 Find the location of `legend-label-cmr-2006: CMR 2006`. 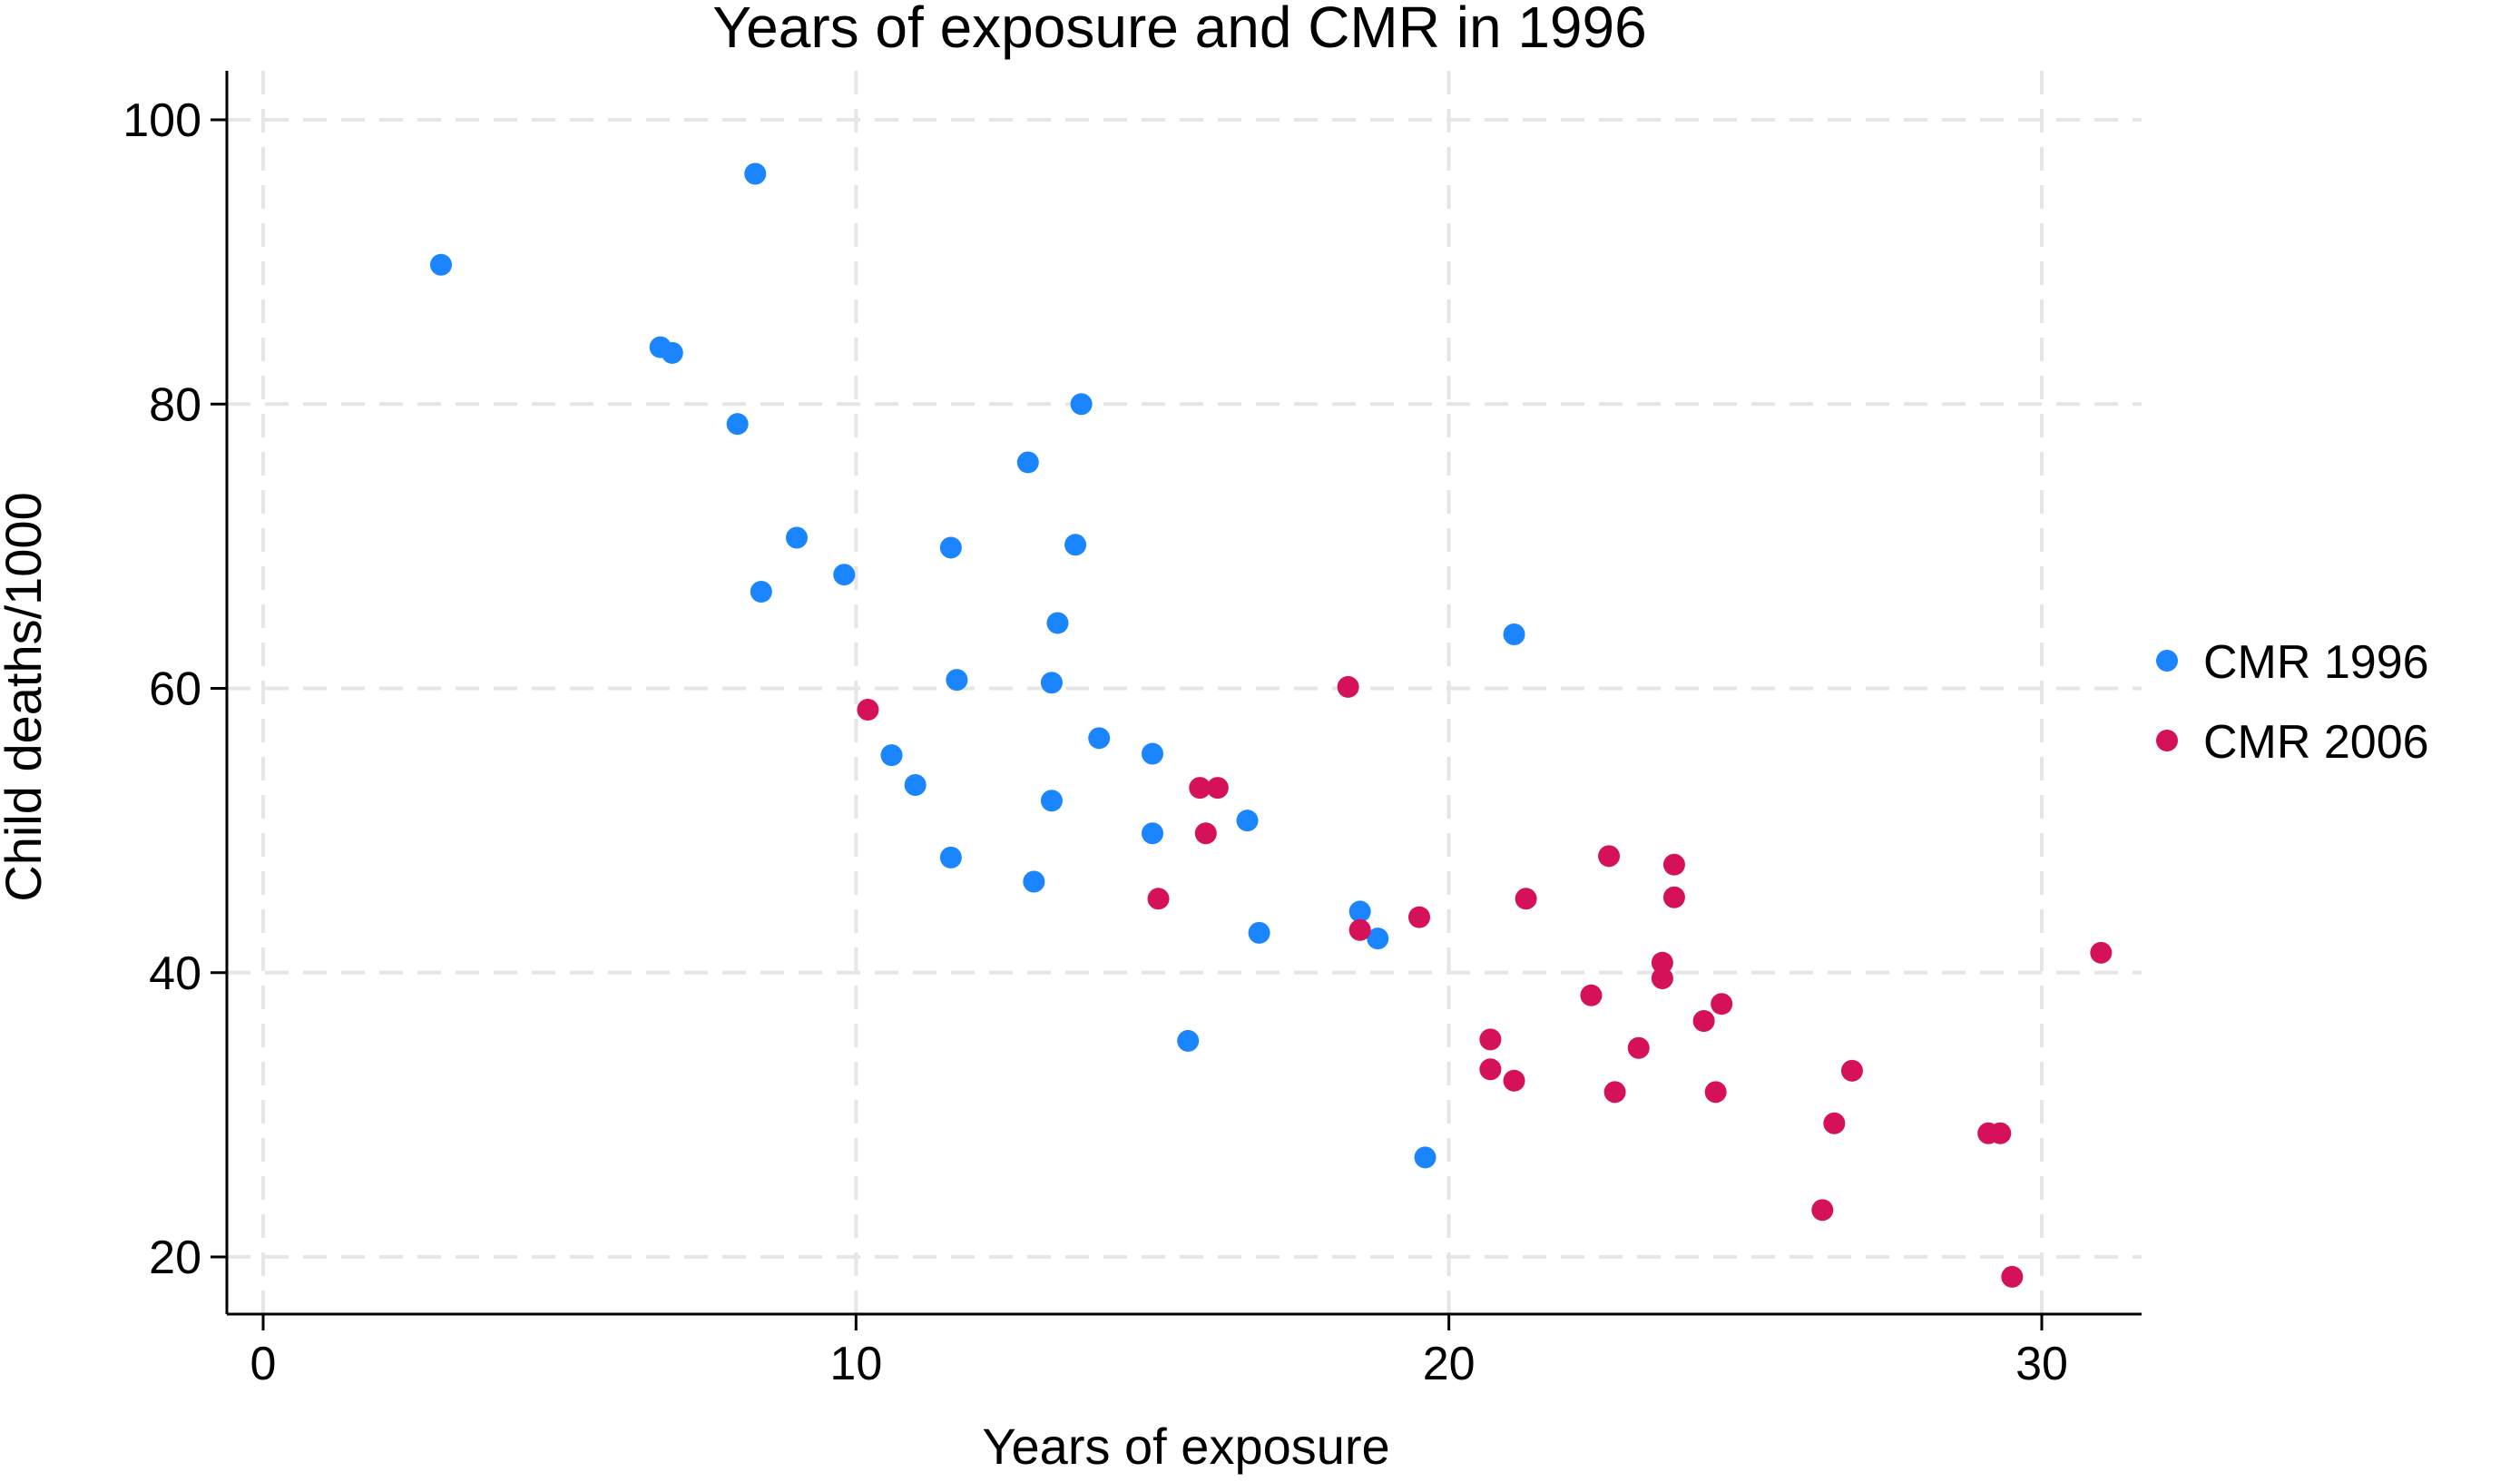

legend-label-cmr-2006: CMR 2006 is located at coordinates (2316, 742).